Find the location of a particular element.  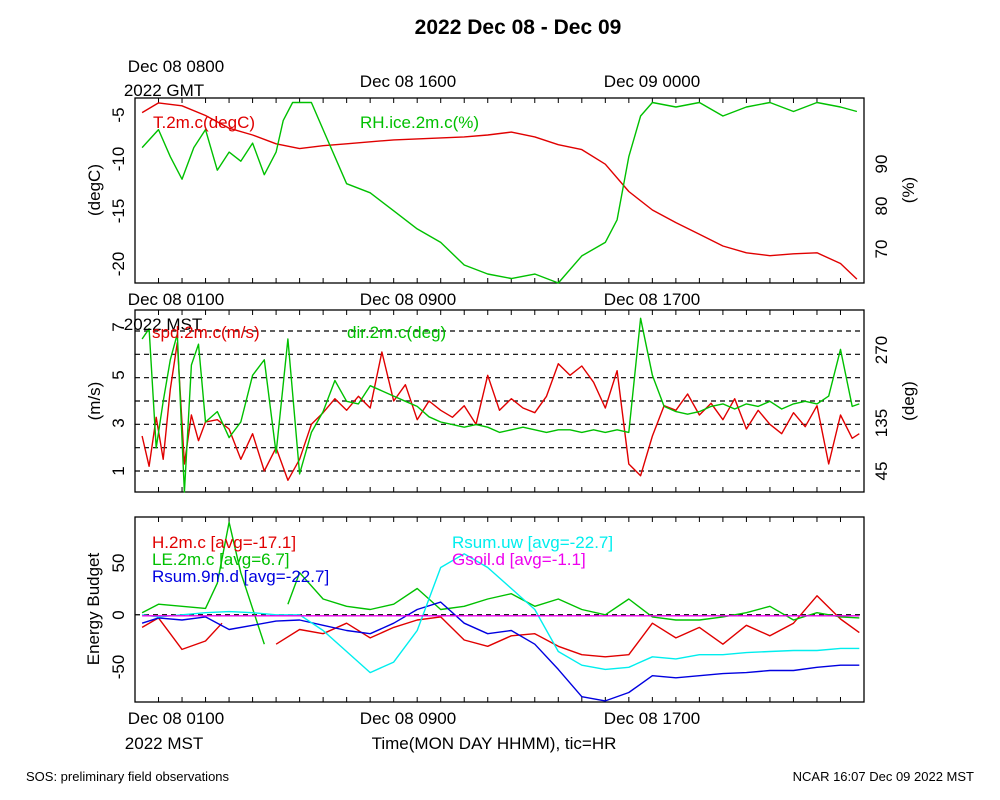

series-line-spd-2m-c-m-s--0 is located at coordinates (500, 411).